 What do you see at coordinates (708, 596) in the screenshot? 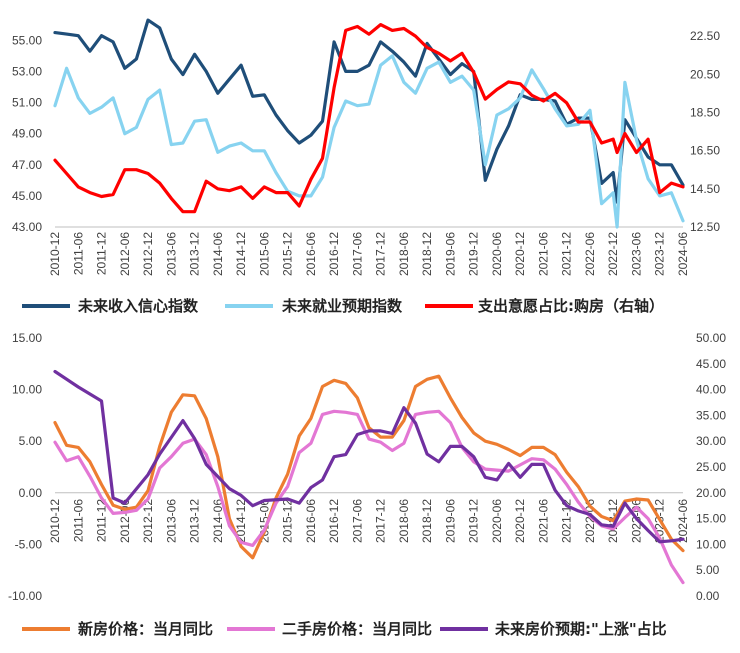
I see `y-right-tick-label: 0.00` at bounding box center [708, 596].